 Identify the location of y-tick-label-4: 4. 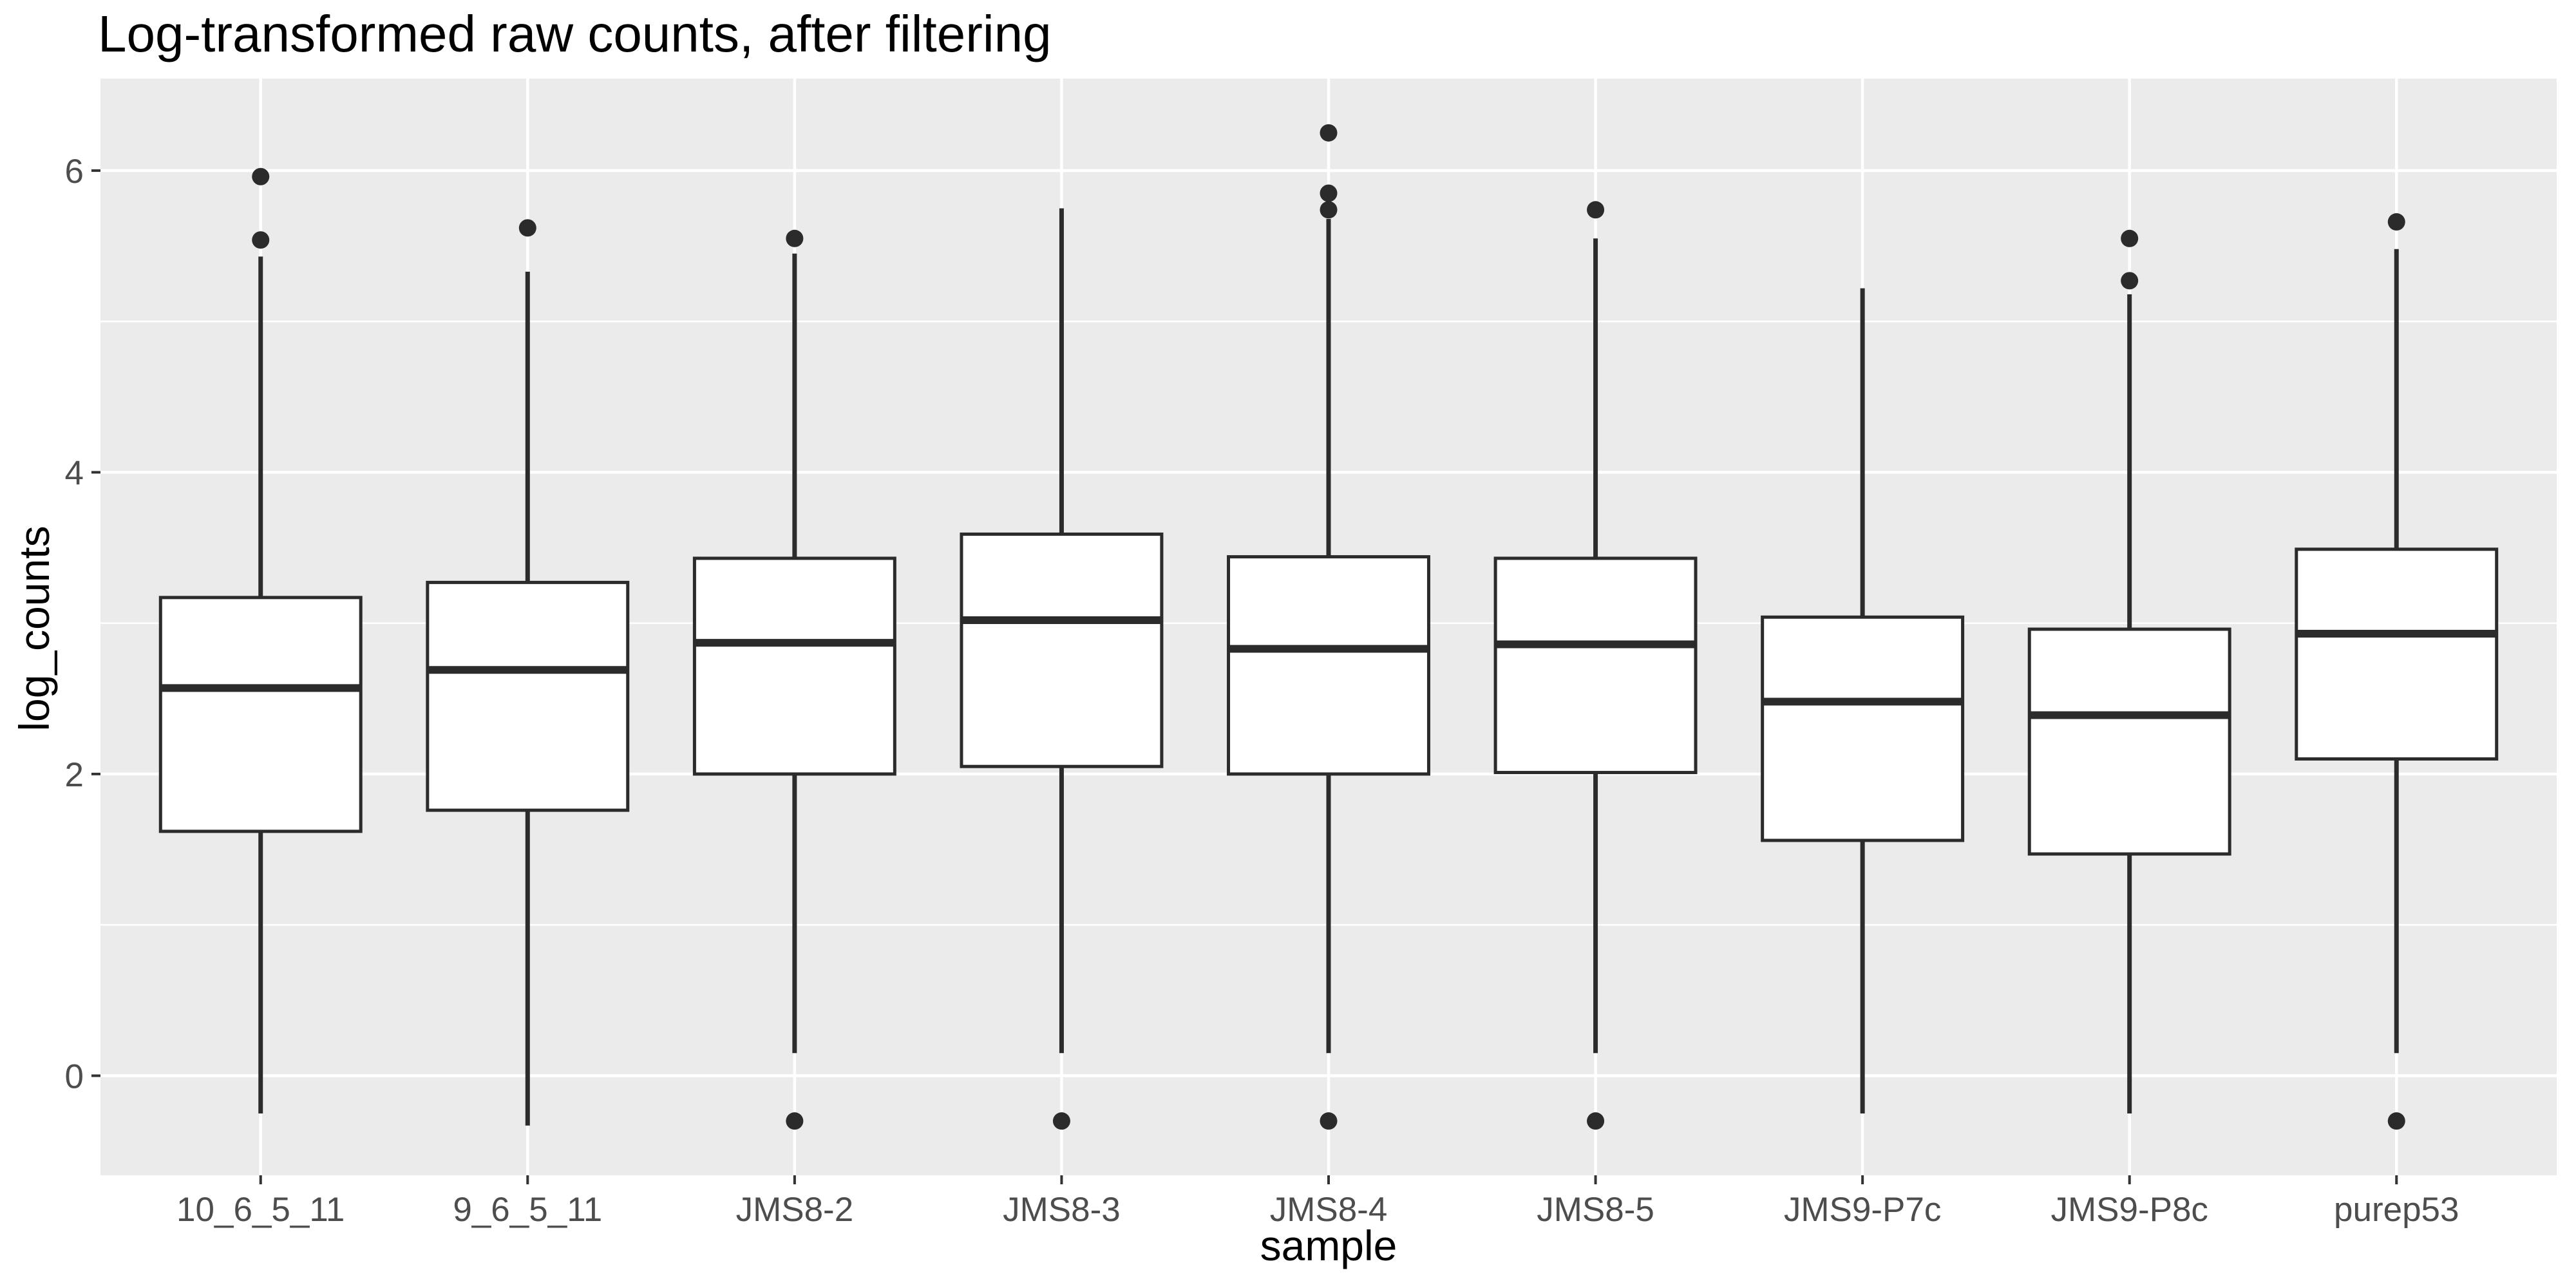
(74, 473).